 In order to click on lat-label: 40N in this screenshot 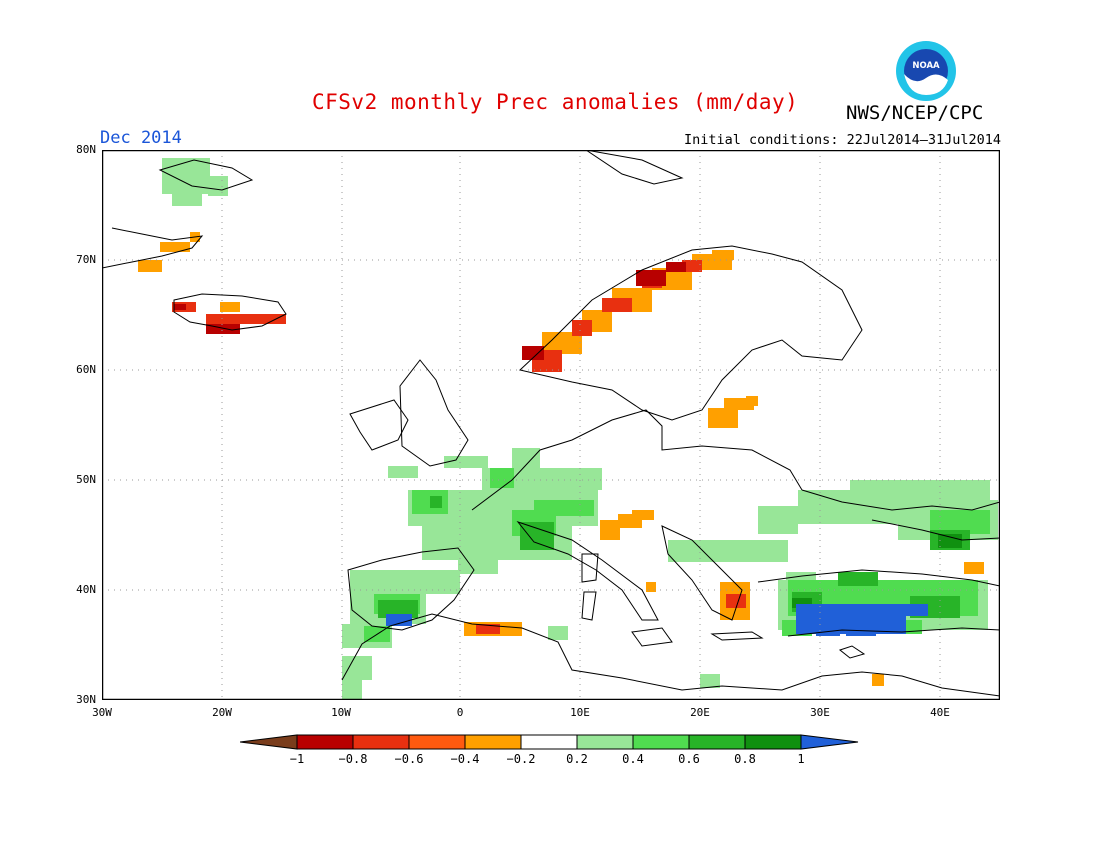, I will do `click(86, 589)`.